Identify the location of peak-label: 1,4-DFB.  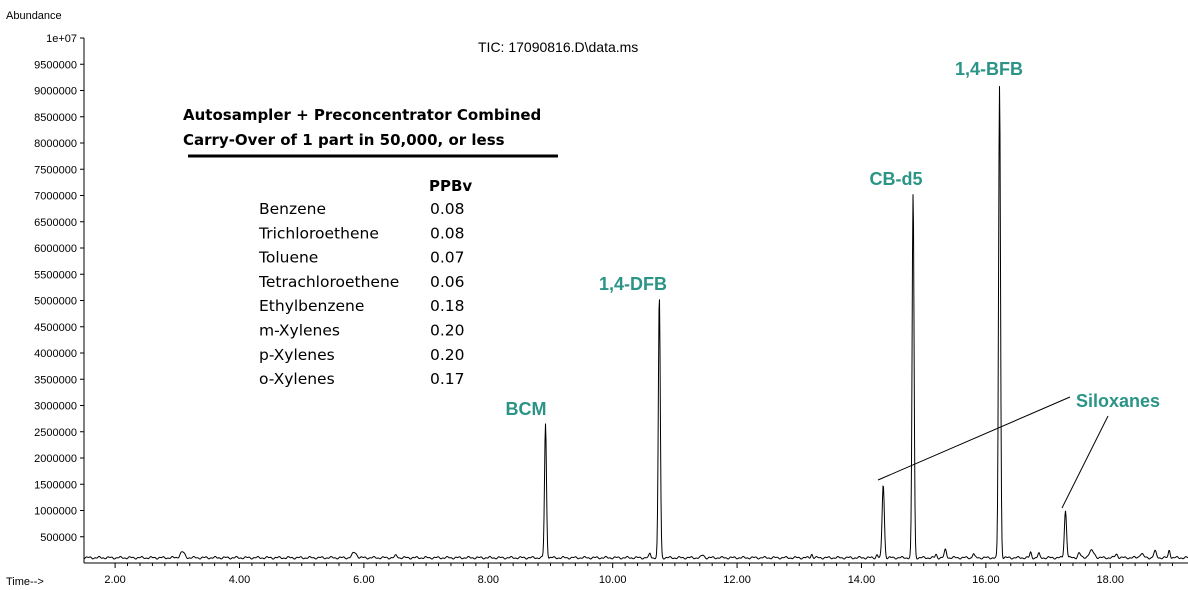
(633, 284).